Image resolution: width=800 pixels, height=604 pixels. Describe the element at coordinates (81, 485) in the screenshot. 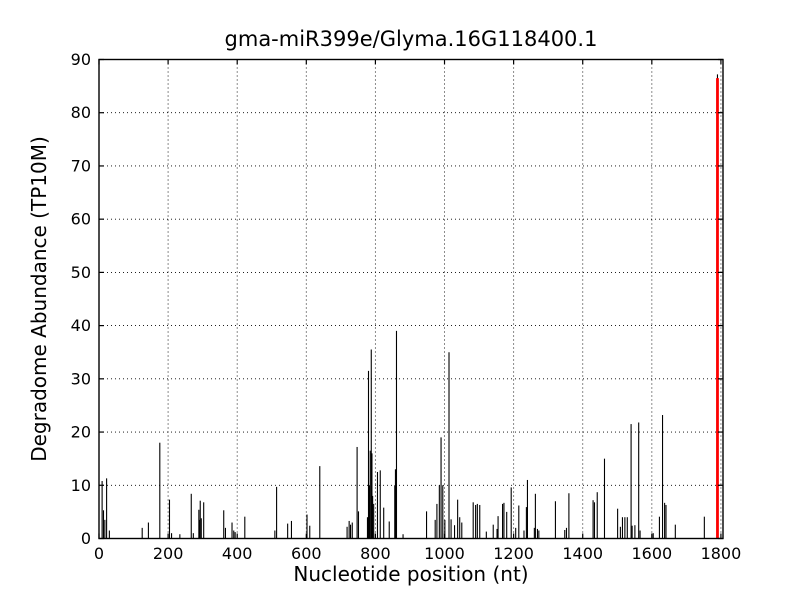

I see `y-tick-label: 10` at that location.